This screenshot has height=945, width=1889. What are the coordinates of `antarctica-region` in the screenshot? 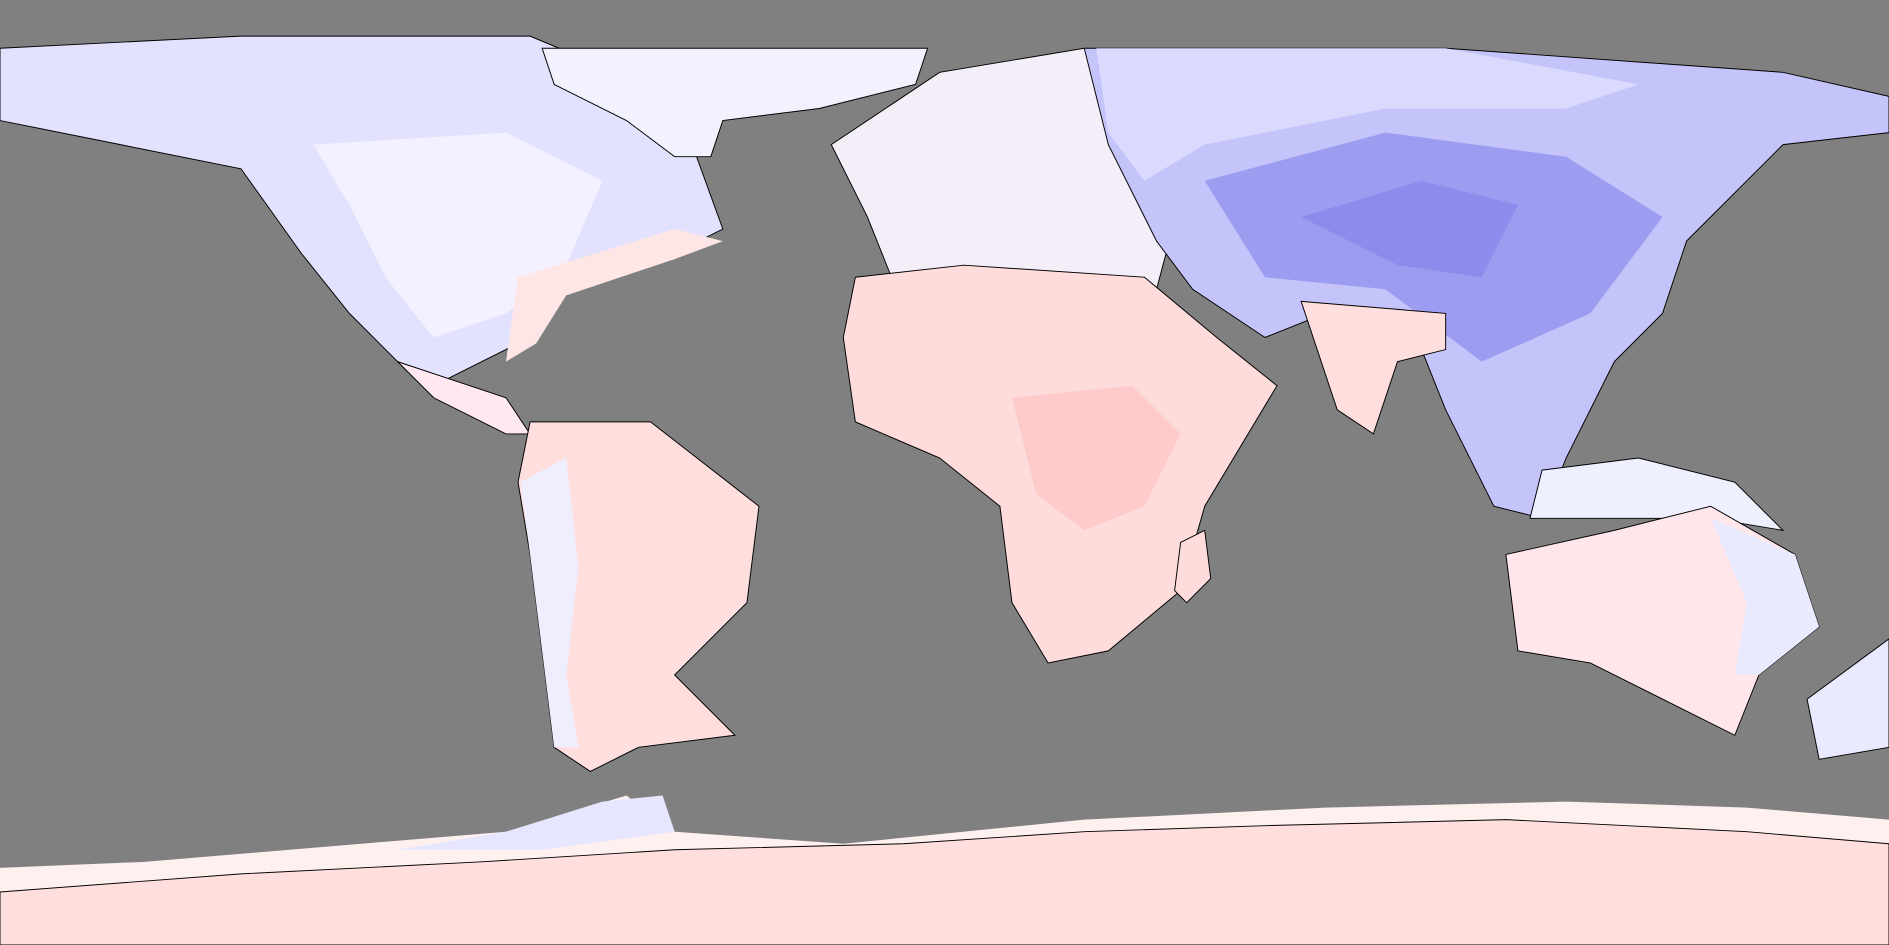 It's located at (944, 882).